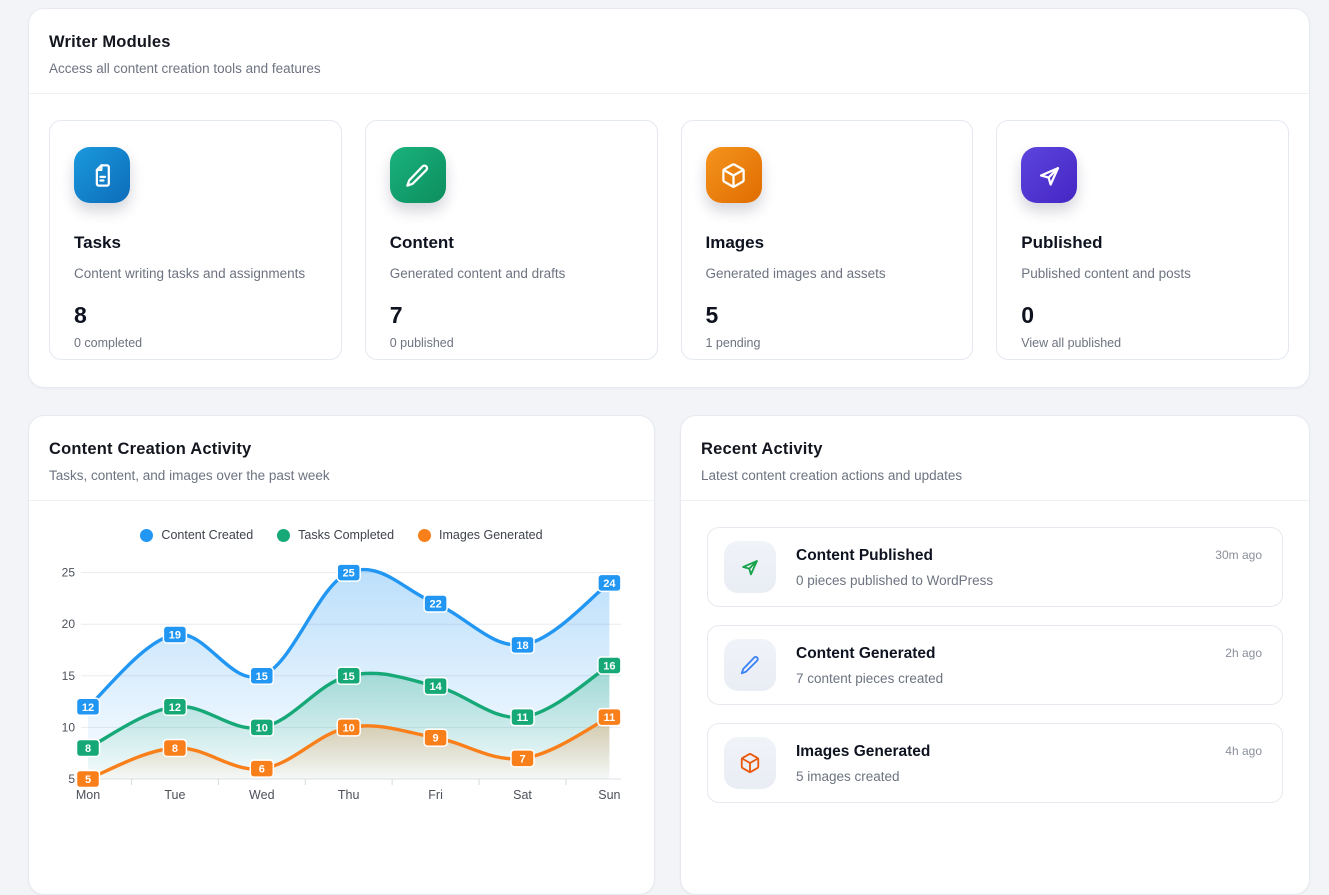 Image resolution: width=1329 pixels, height=895 pixels. I want to click on activity-item-images-generated: Images Generated 5 images created 4h ago, so click(995, 763).